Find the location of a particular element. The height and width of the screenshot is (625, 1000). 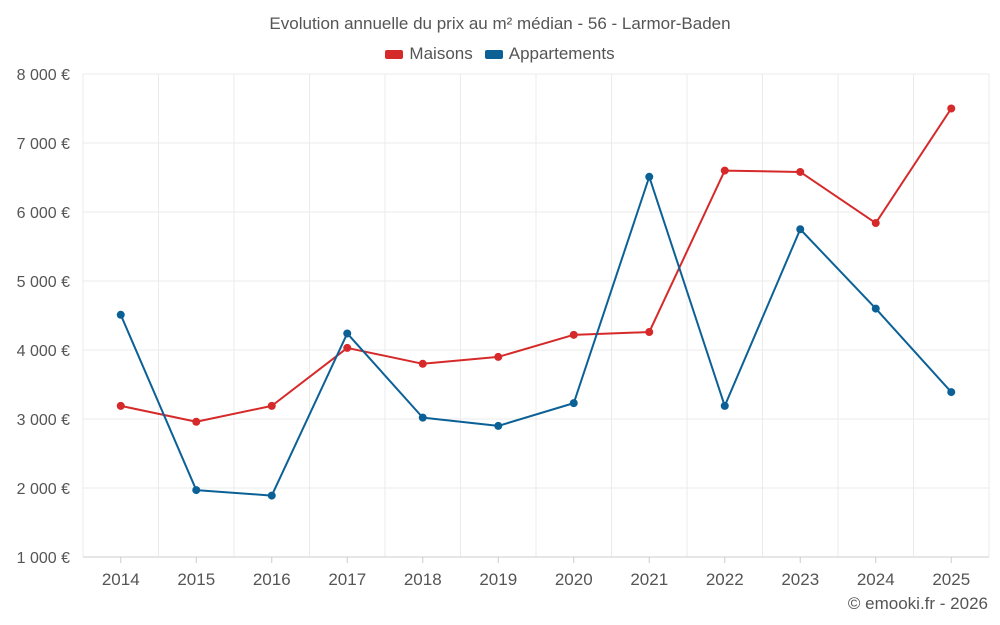

legend-label-maisons: Maisons is located at coordinates (441, 53).